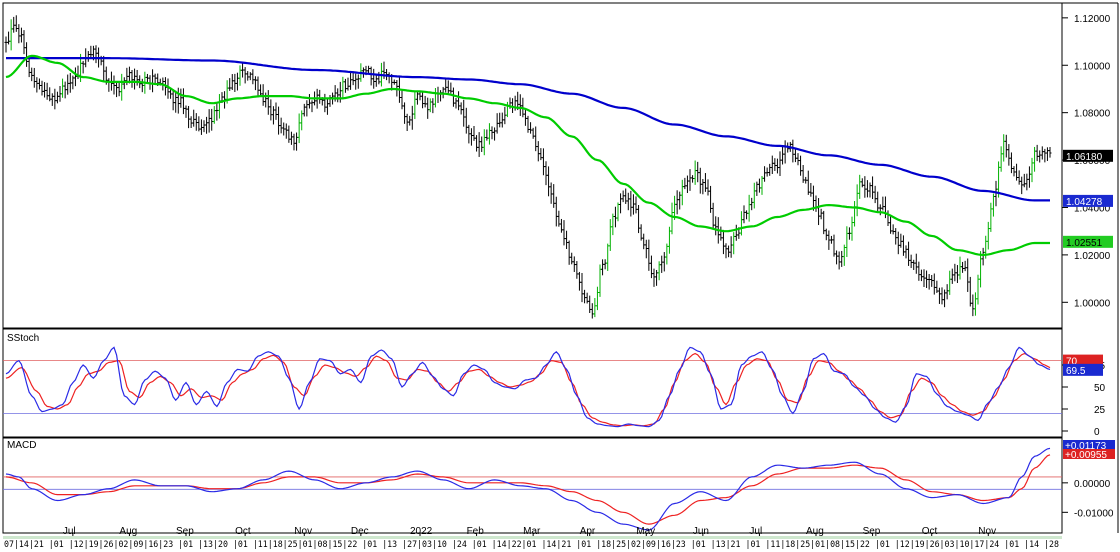 The height and width of the screenshot is (552, 1120). I want to click on price-tick-label: 1.02000, so click(1092, 256).